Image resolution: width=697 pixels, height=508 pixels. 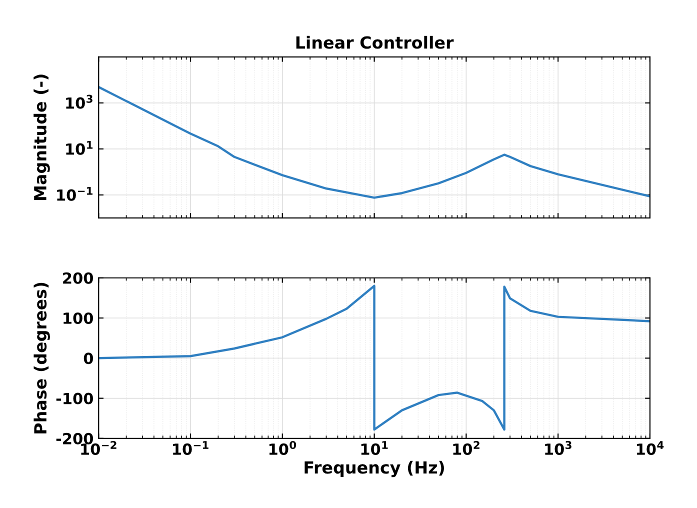 What do you see at coordinates (75, 398) in the screenshot?
I see `y-tick-label: -100` at bounding box center [75, 398].